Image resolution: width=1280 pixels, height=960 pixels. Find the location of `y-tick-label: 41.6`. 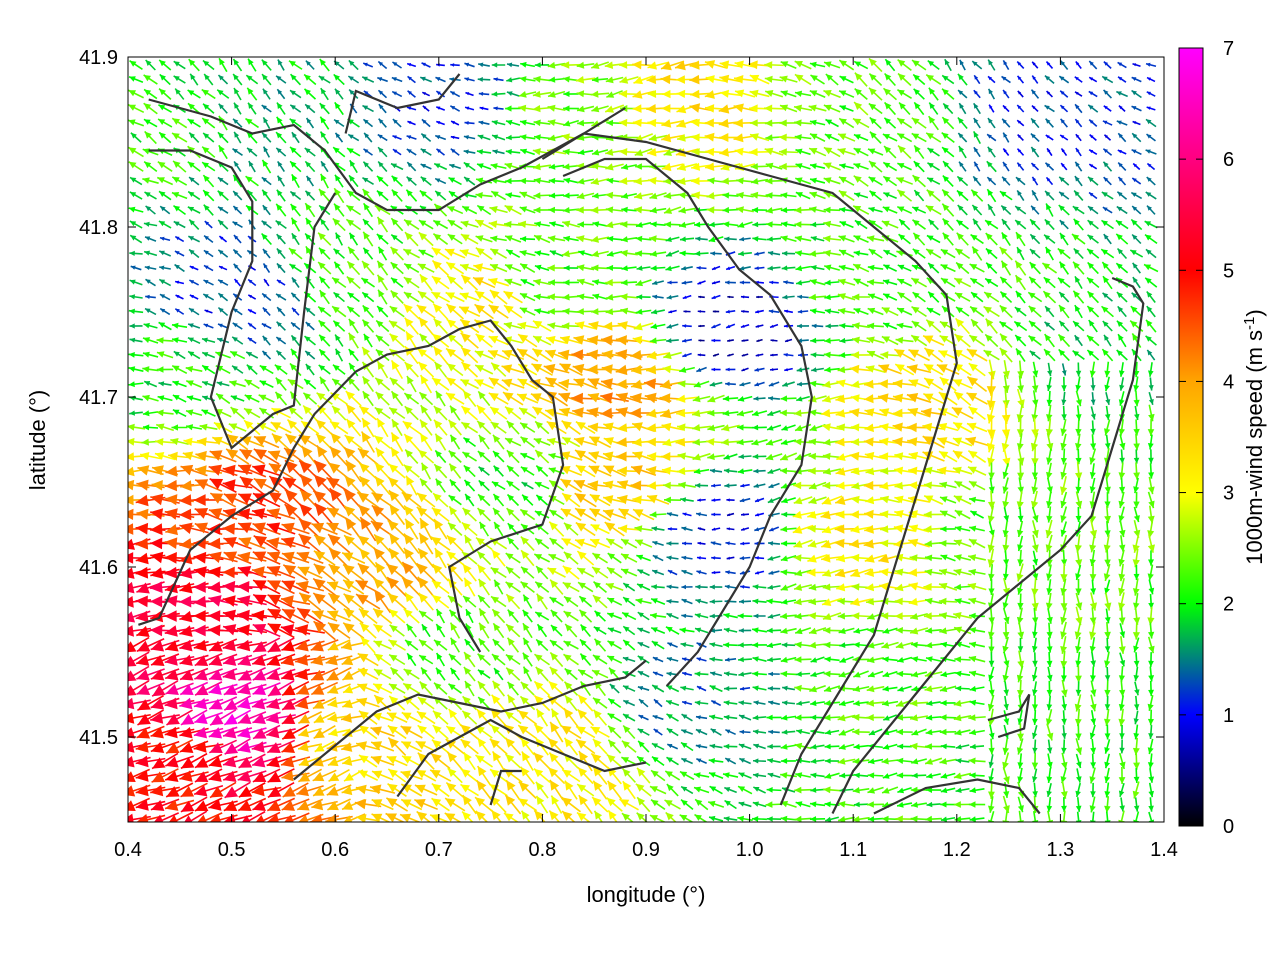

y-tick-label: 41.6 is located at coordinates (98, 568).